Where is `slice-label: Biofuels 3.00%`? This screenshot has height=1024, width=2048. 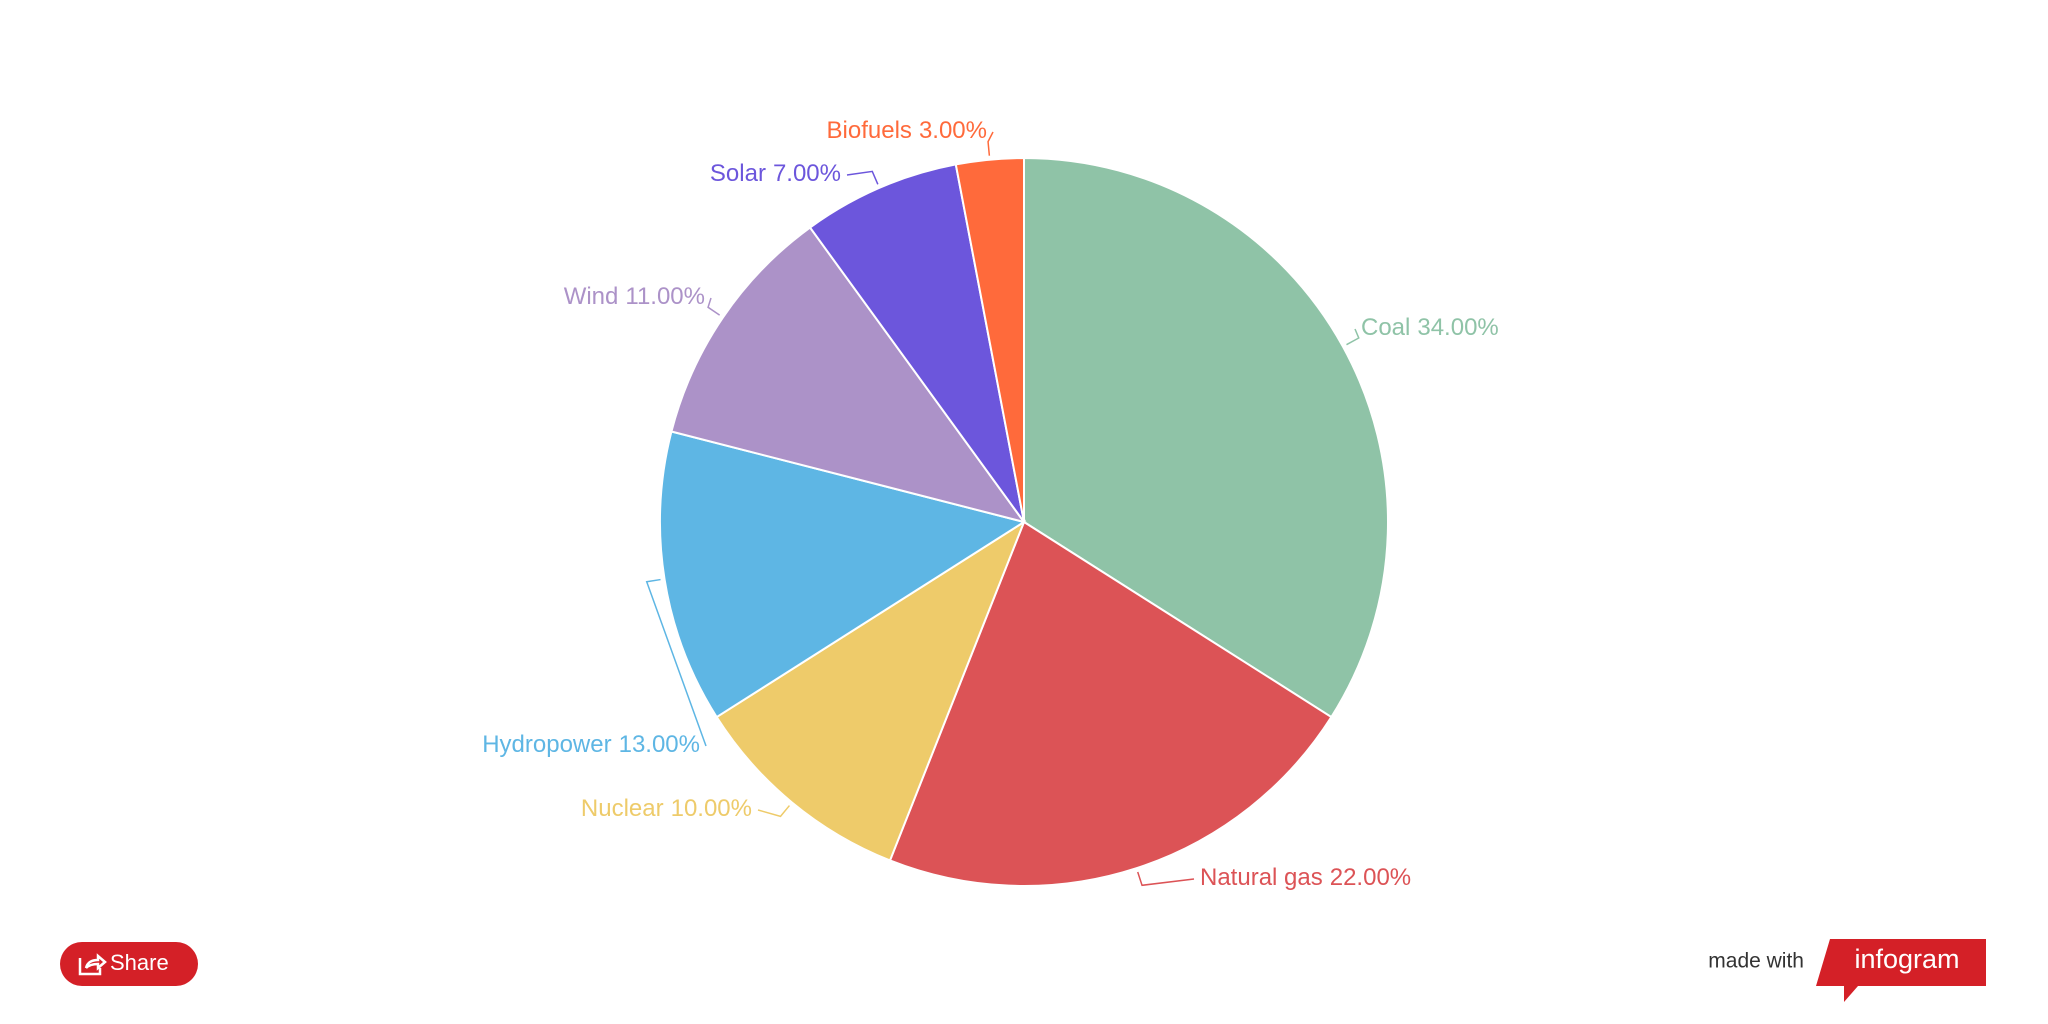
slice-label: Biofuels 3.00% is located at coordinates (907, 130).